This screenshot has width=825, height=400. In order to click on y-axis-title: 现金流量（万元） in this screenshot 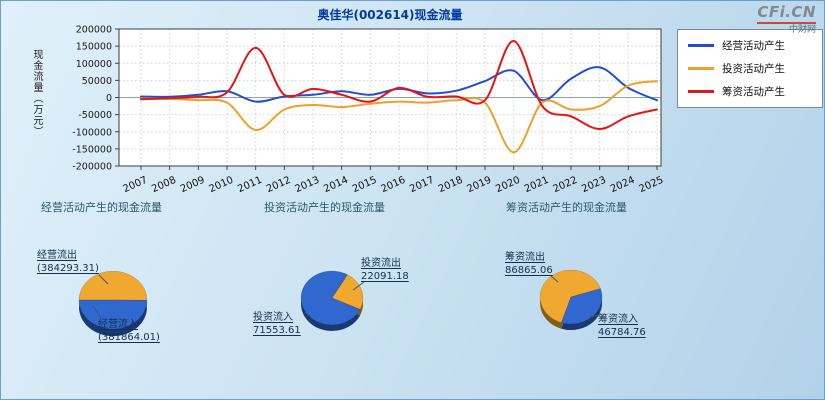, I will do `click(36, 93)`.